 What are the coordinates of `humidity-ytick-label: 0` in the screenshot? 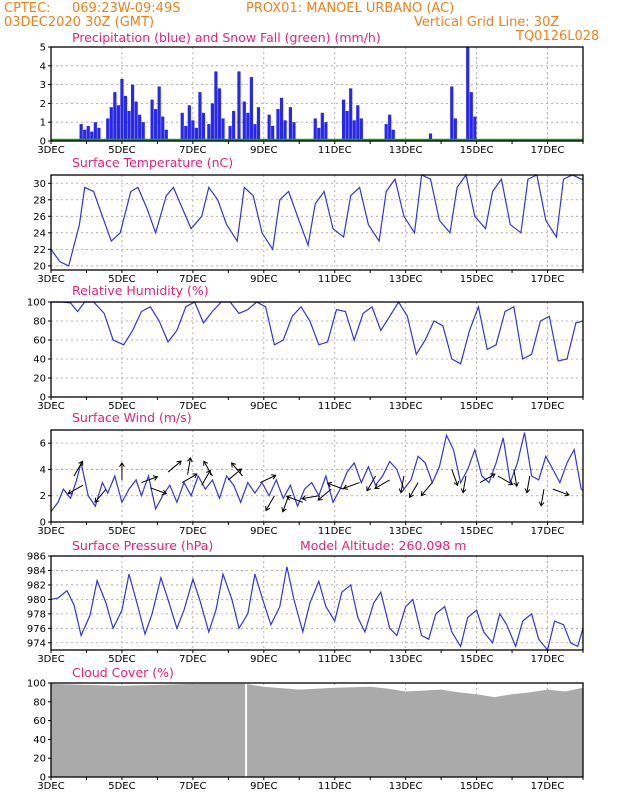 It's located at (43, 398).